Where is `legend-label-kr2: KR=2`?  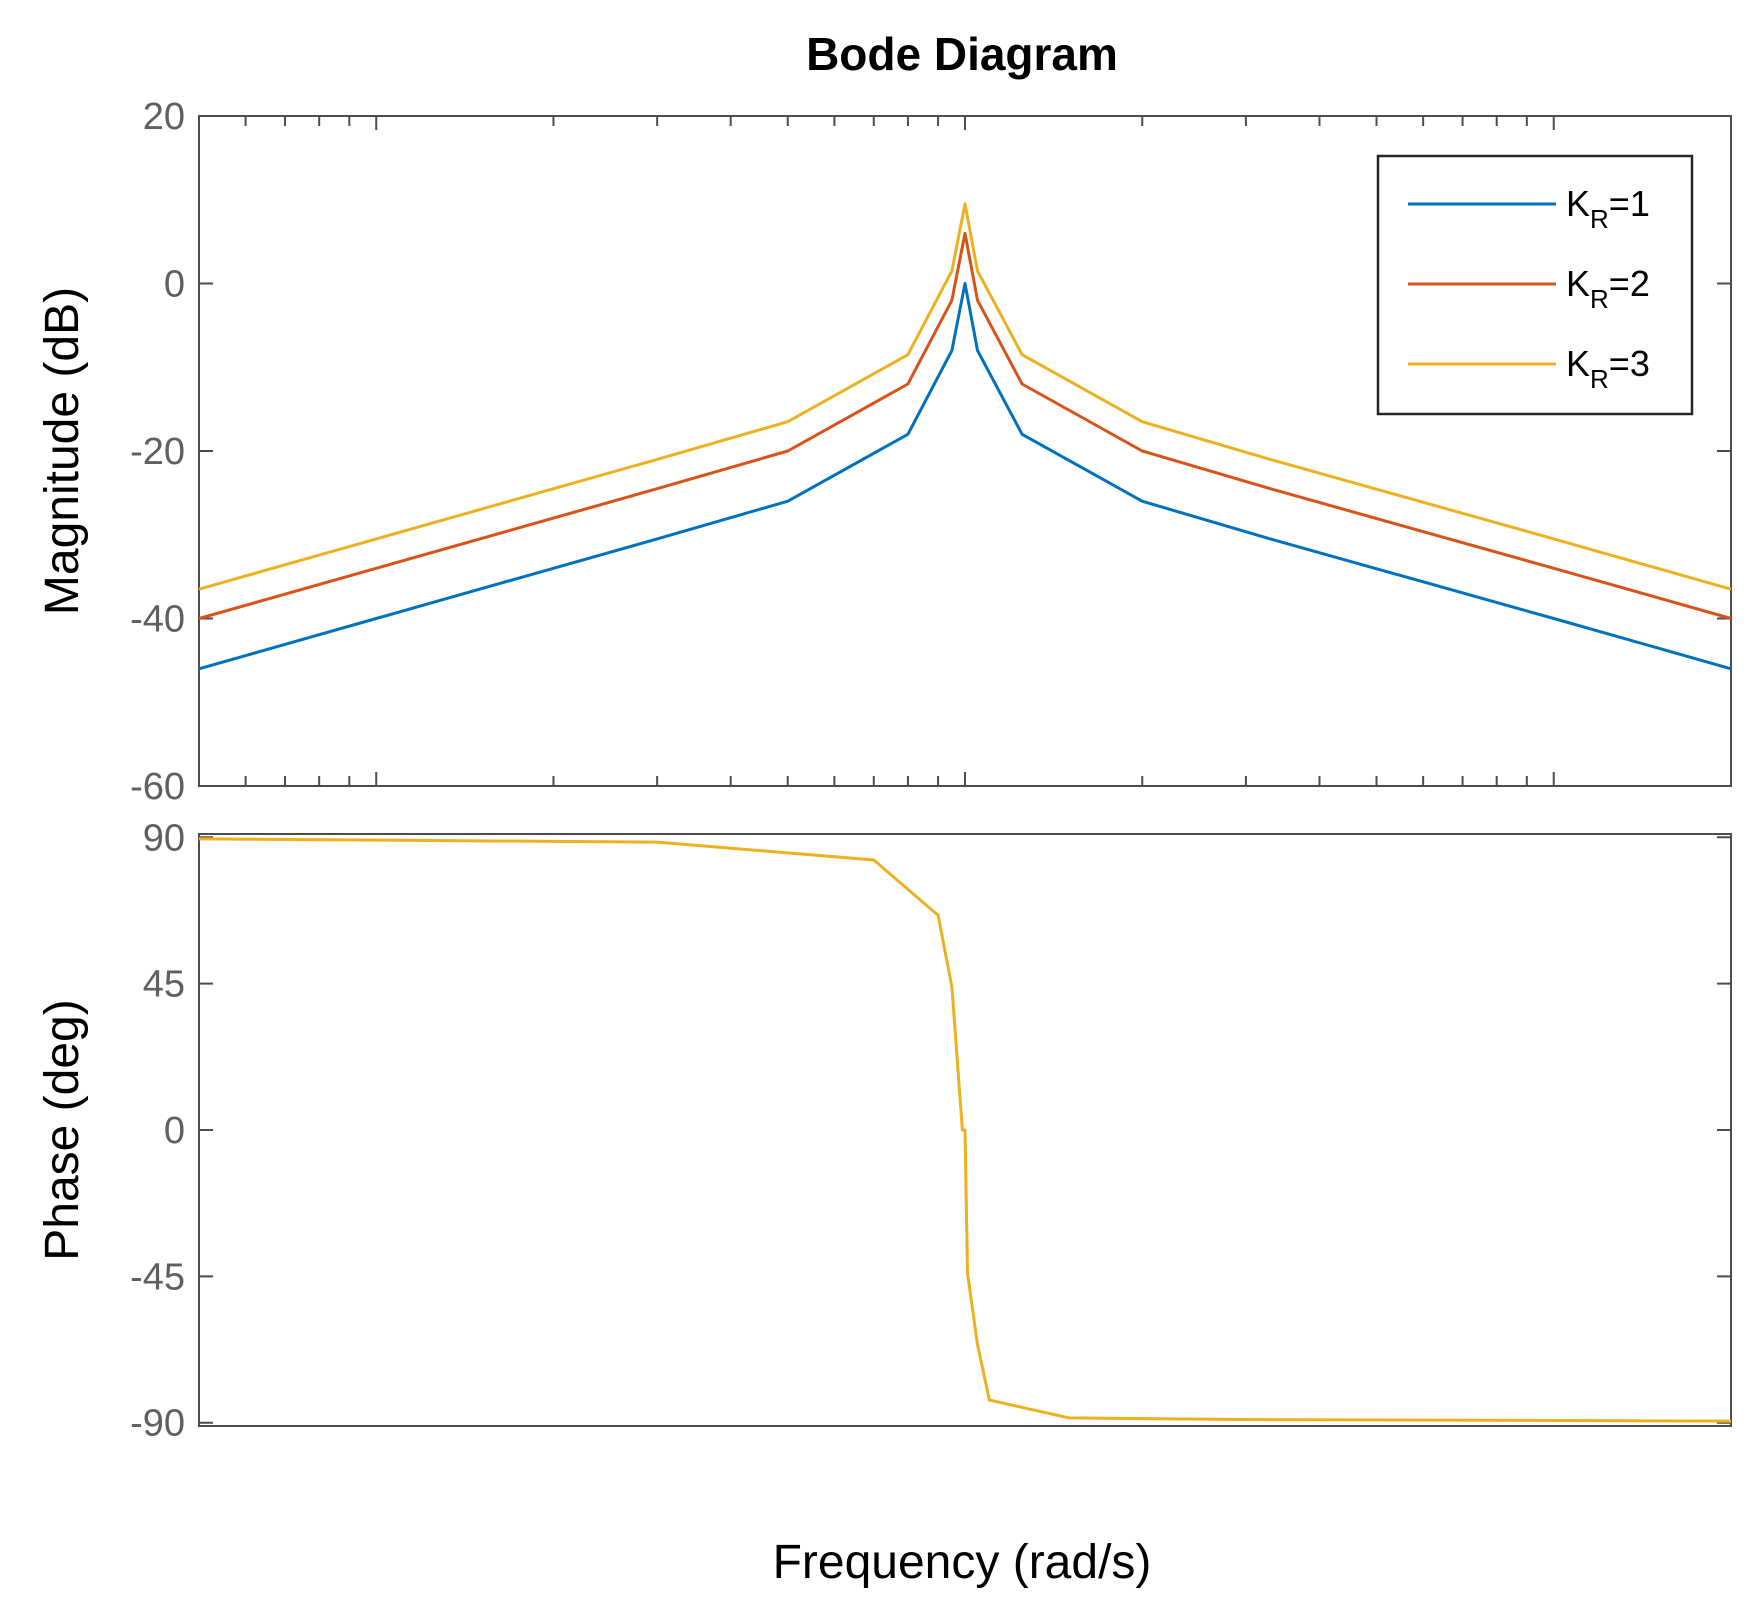
legend-label-kr2: KR=2 is located at coordinates (1608, 288).